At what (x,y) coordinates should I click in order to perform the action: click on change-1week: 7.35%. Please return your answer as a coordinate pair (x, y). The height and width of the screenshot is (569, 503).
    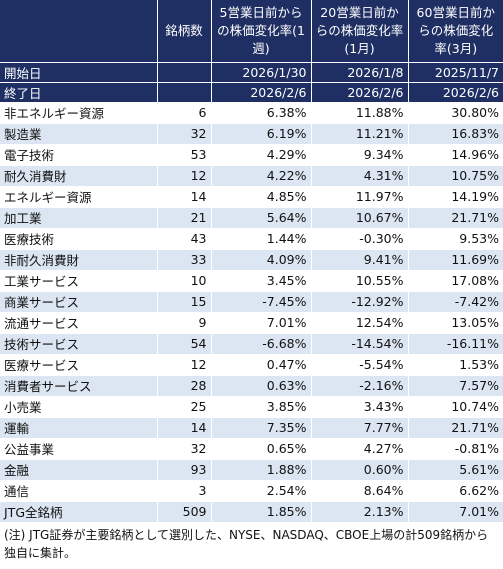
    Looking at the image, I should click on (261, 428).